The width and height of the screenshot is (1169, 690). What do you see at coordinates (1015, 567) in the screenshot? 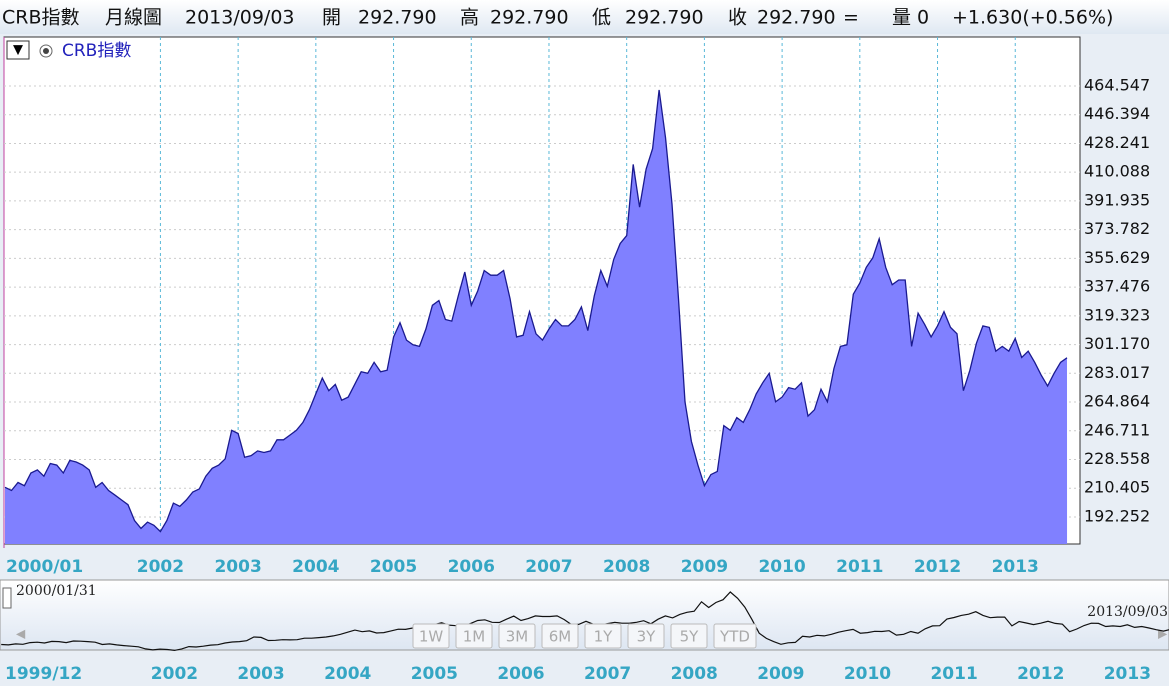
I see `x-tick-label: 2013` at bounding box center [1015, 567].